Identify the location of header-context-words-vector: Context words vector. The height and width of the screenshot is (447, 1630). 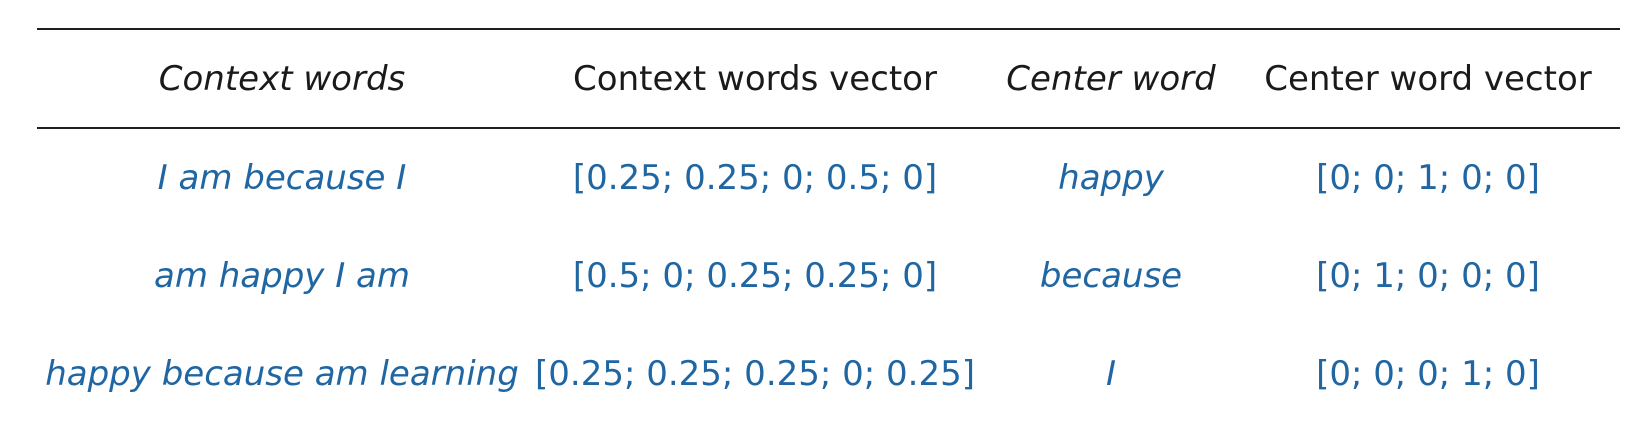
(755, 79).